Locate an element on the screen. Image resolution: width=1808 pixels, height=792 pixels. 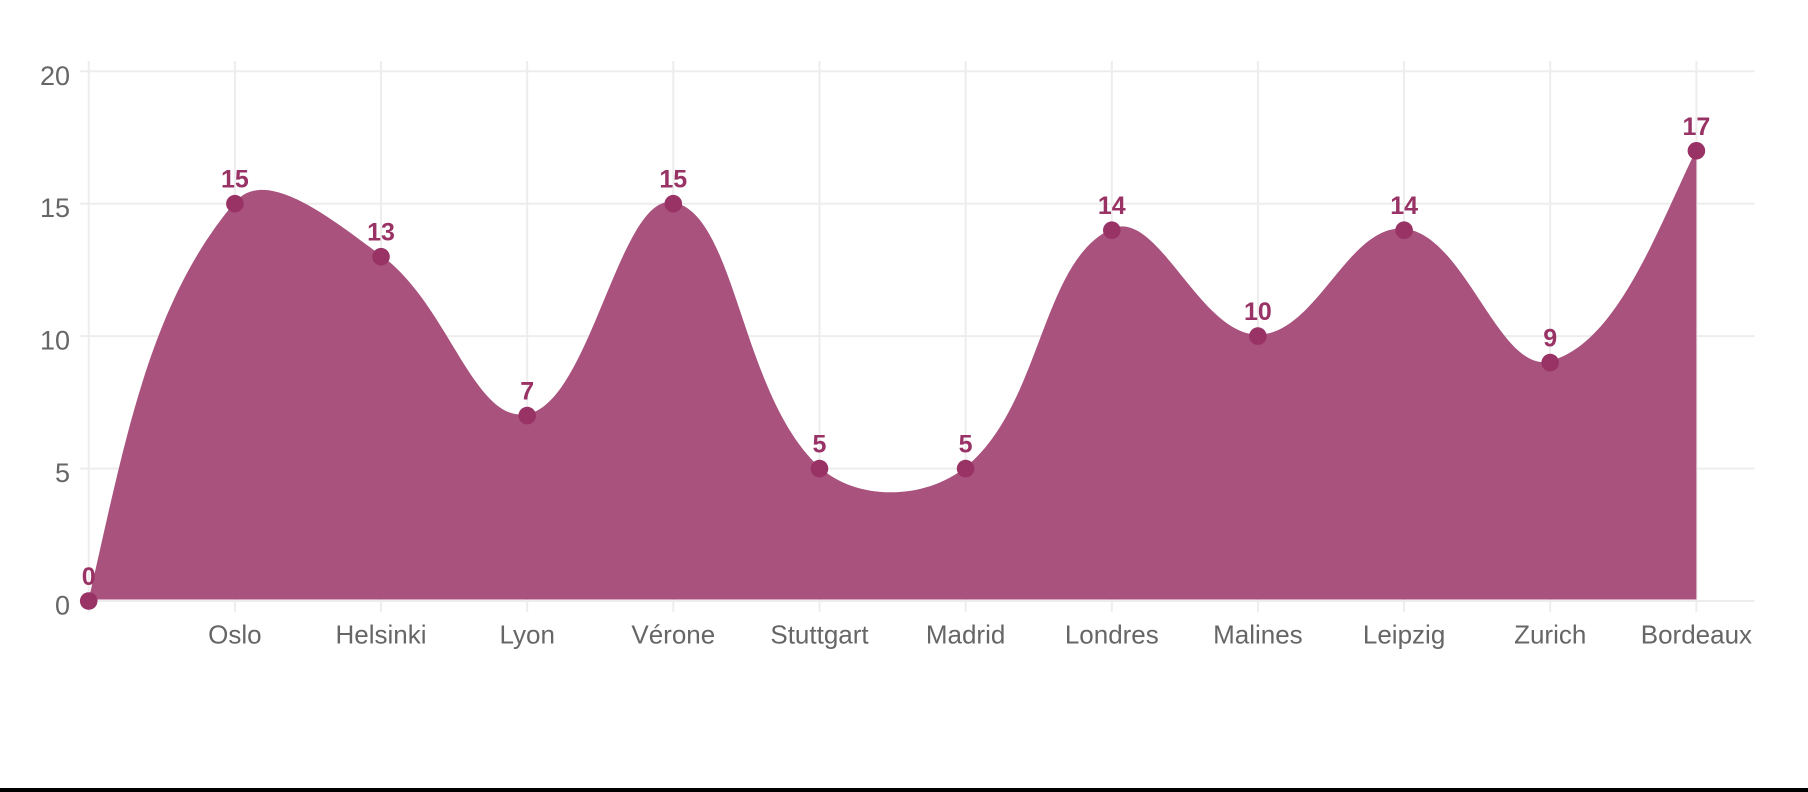
svg-text: Oslo is located at coordinates (234, 635).